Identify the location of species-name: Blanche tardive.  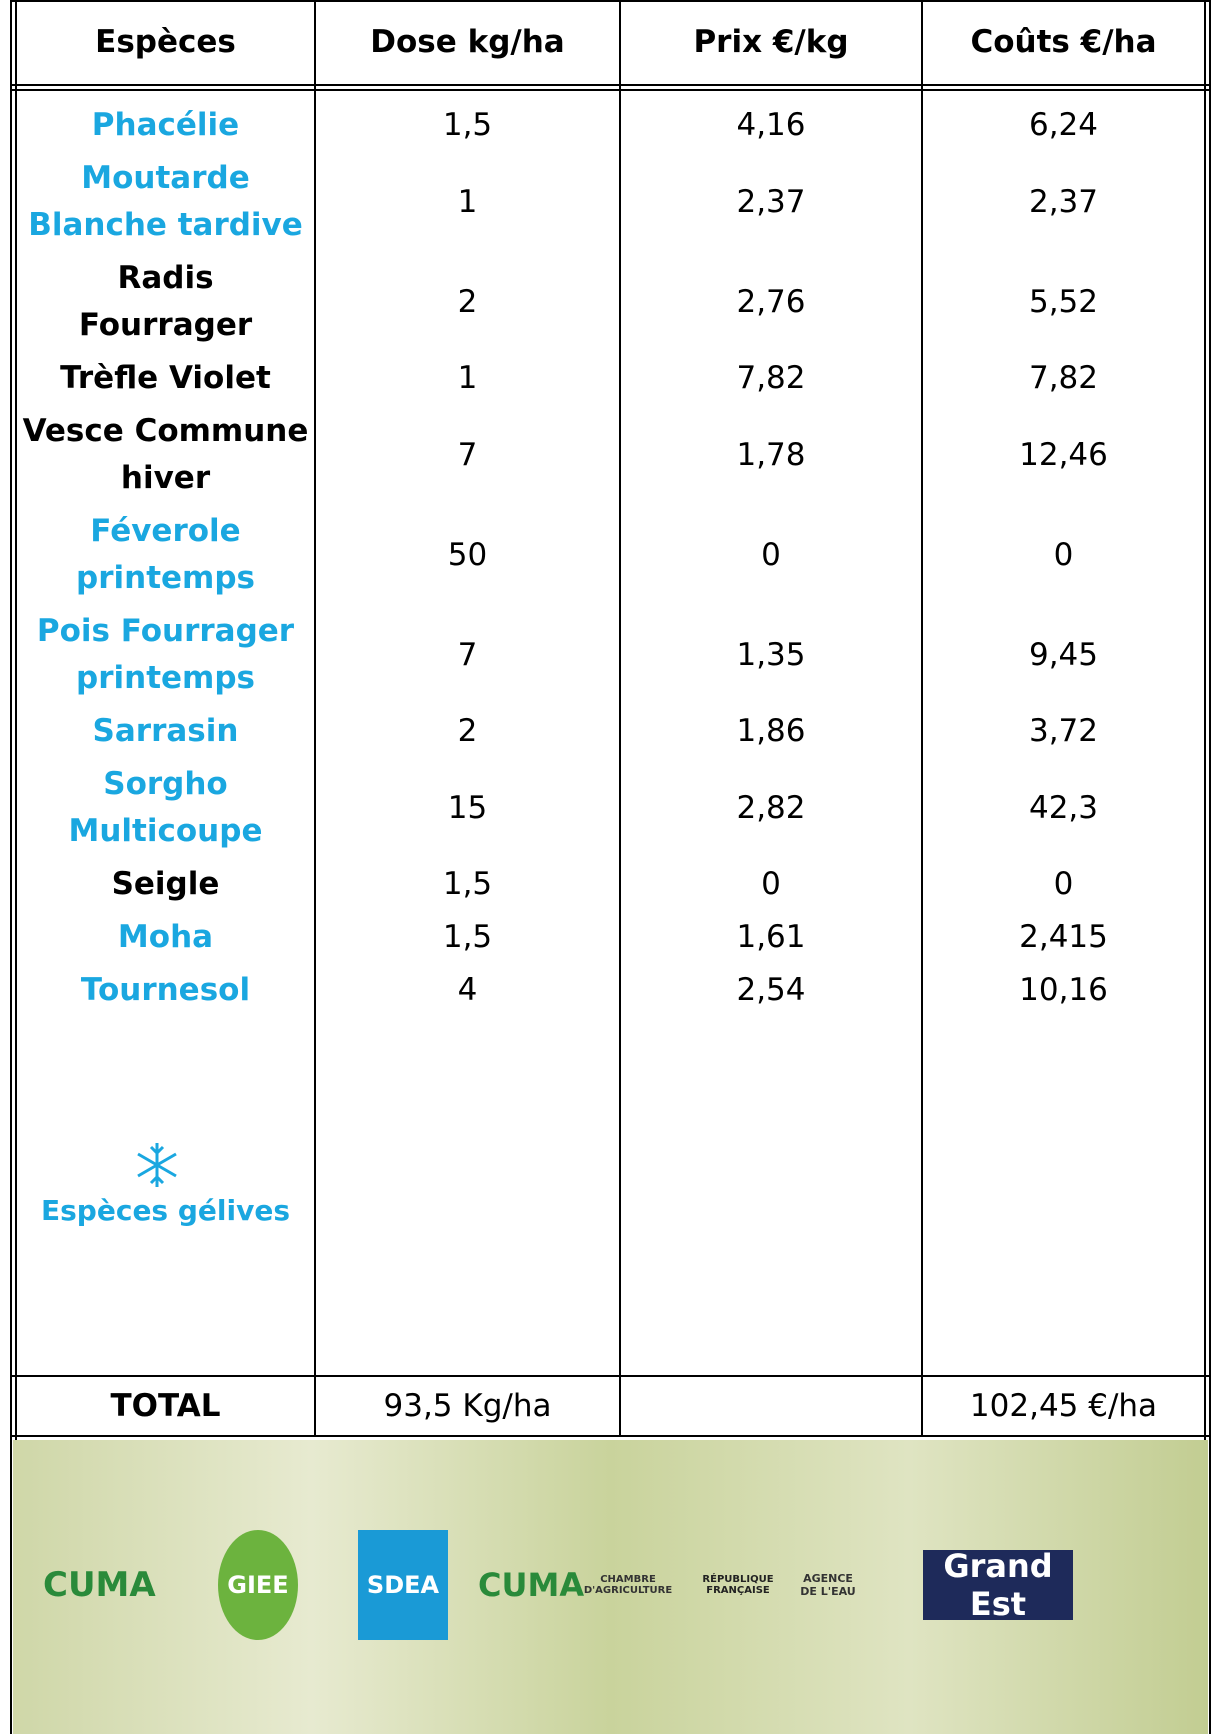
(165, 225).